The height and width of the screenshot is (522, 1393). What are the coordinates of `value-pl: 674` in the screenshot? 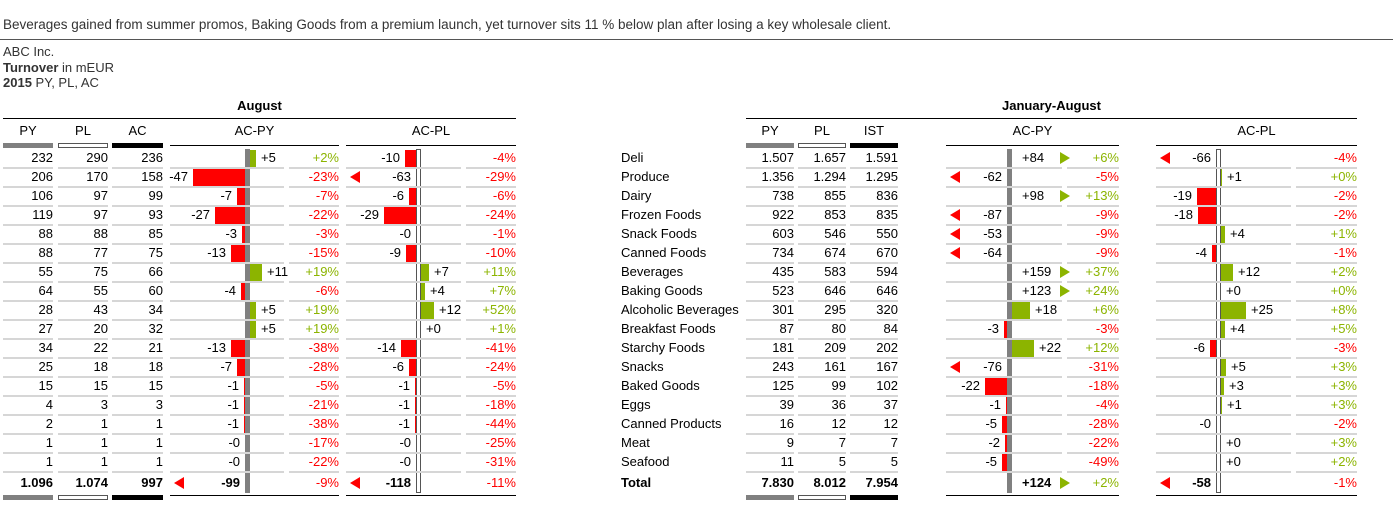 It's located at (835, 252).